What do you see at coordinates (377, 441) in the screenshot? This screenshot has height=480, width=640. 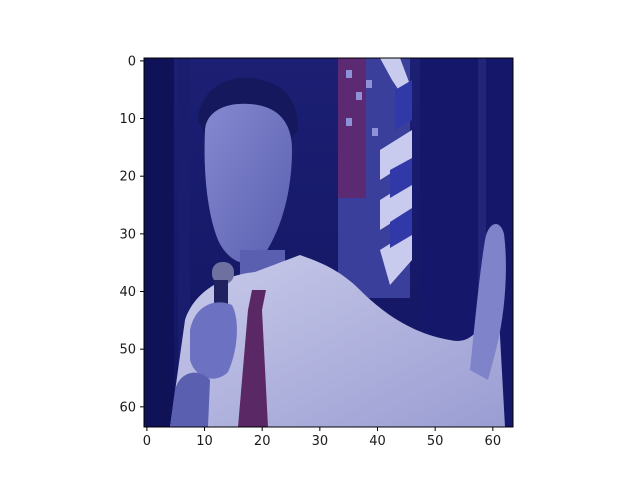 I see `x-tick-label: 40` at bounding box center [377, 441].